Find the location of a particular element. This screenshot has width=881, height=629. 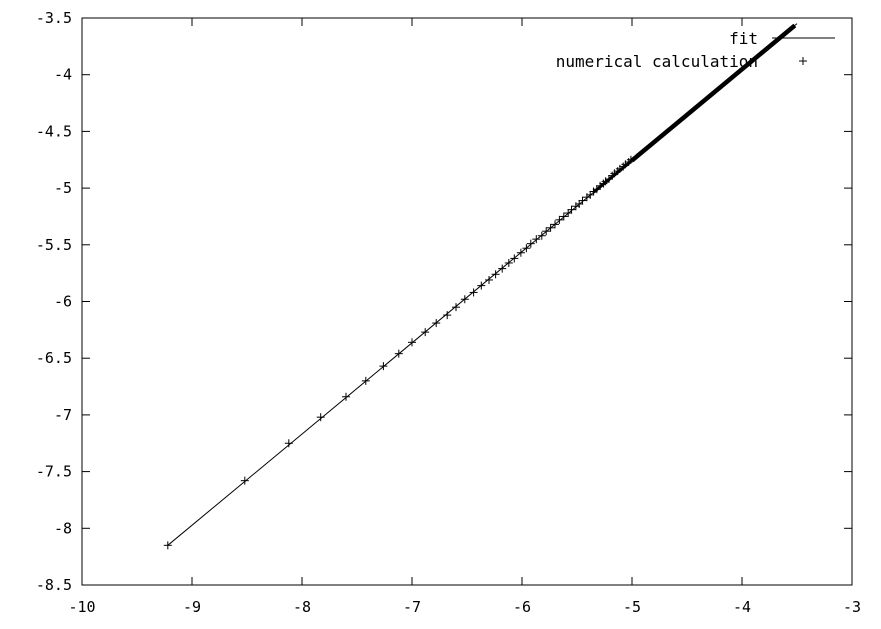

y-tick-label: -3.5 is located at coordinates (54, 18).